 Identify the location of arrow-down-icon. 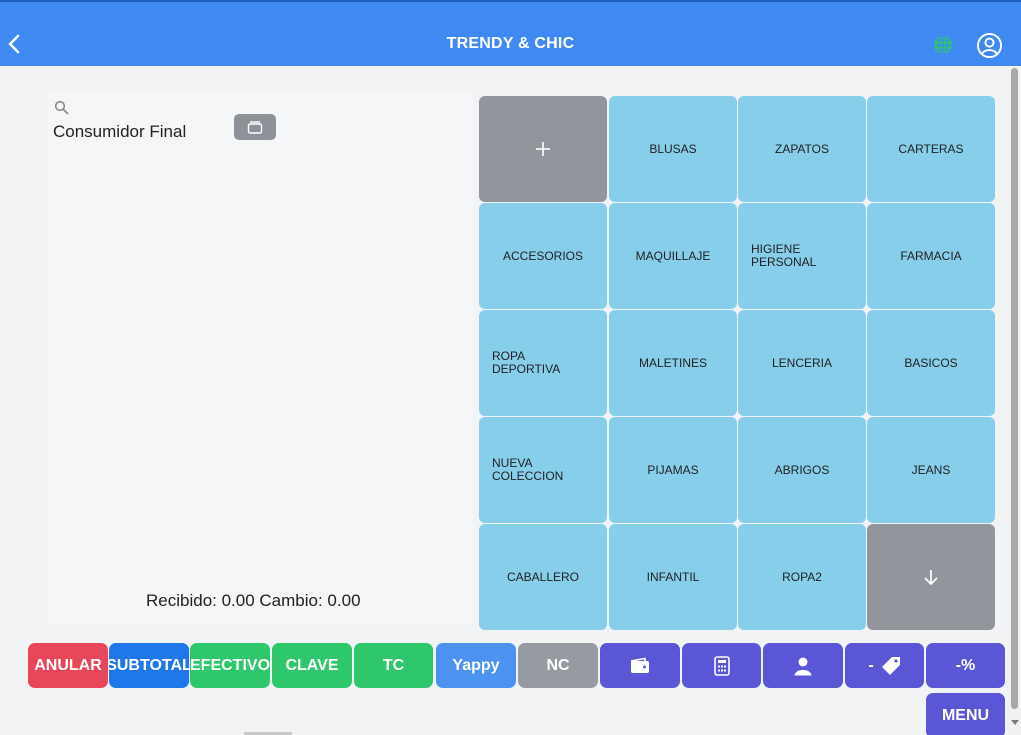
(931, 578).